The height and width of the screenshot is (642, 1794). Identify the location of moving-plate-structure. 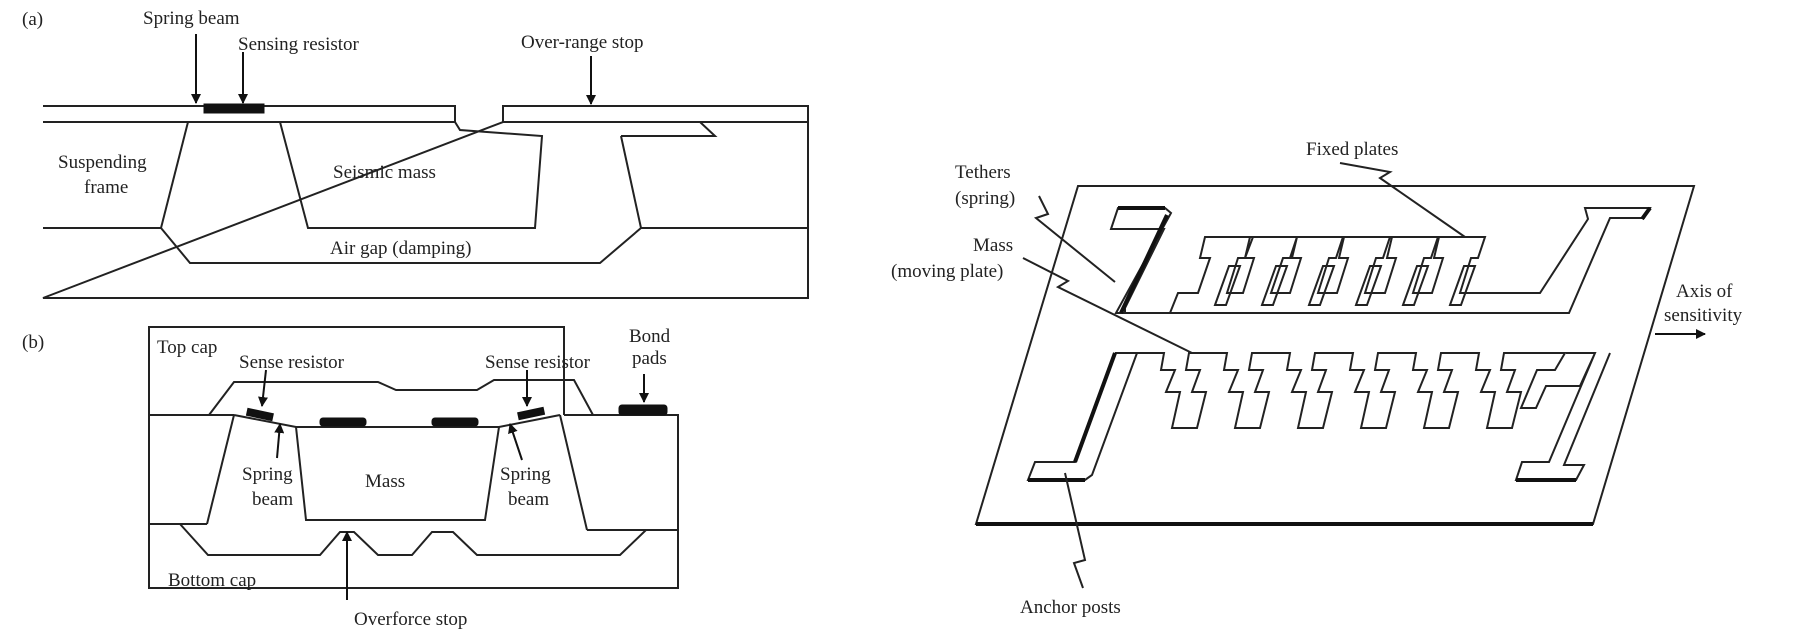
(1318, 416).